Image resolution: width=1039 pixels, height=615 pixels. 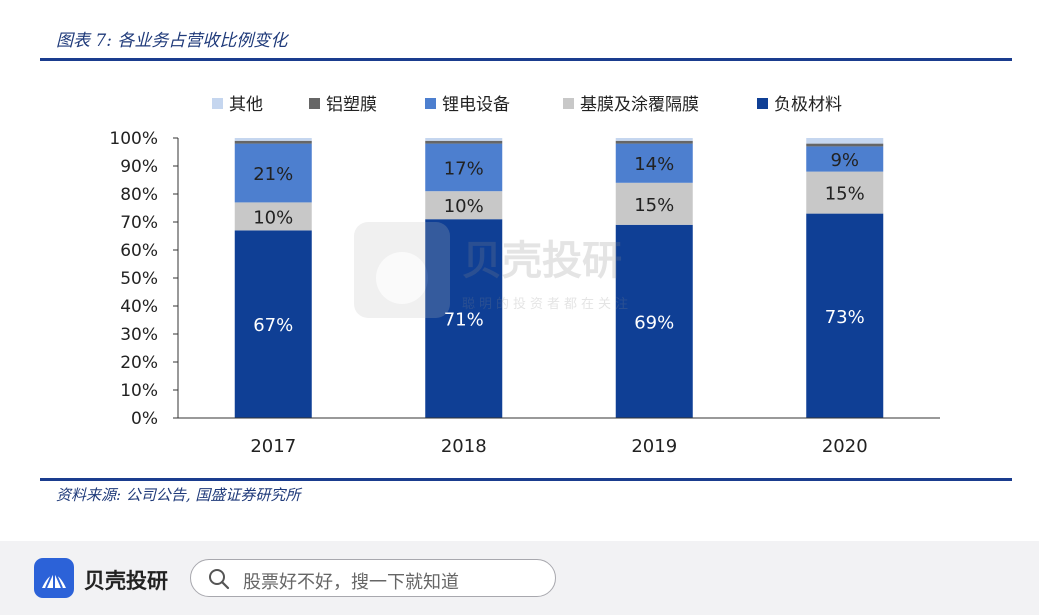 What do you see at coordinates (273, 446) in the screenshot?
I see `x-tick-label: 2017` at bounding box center [273, 446].